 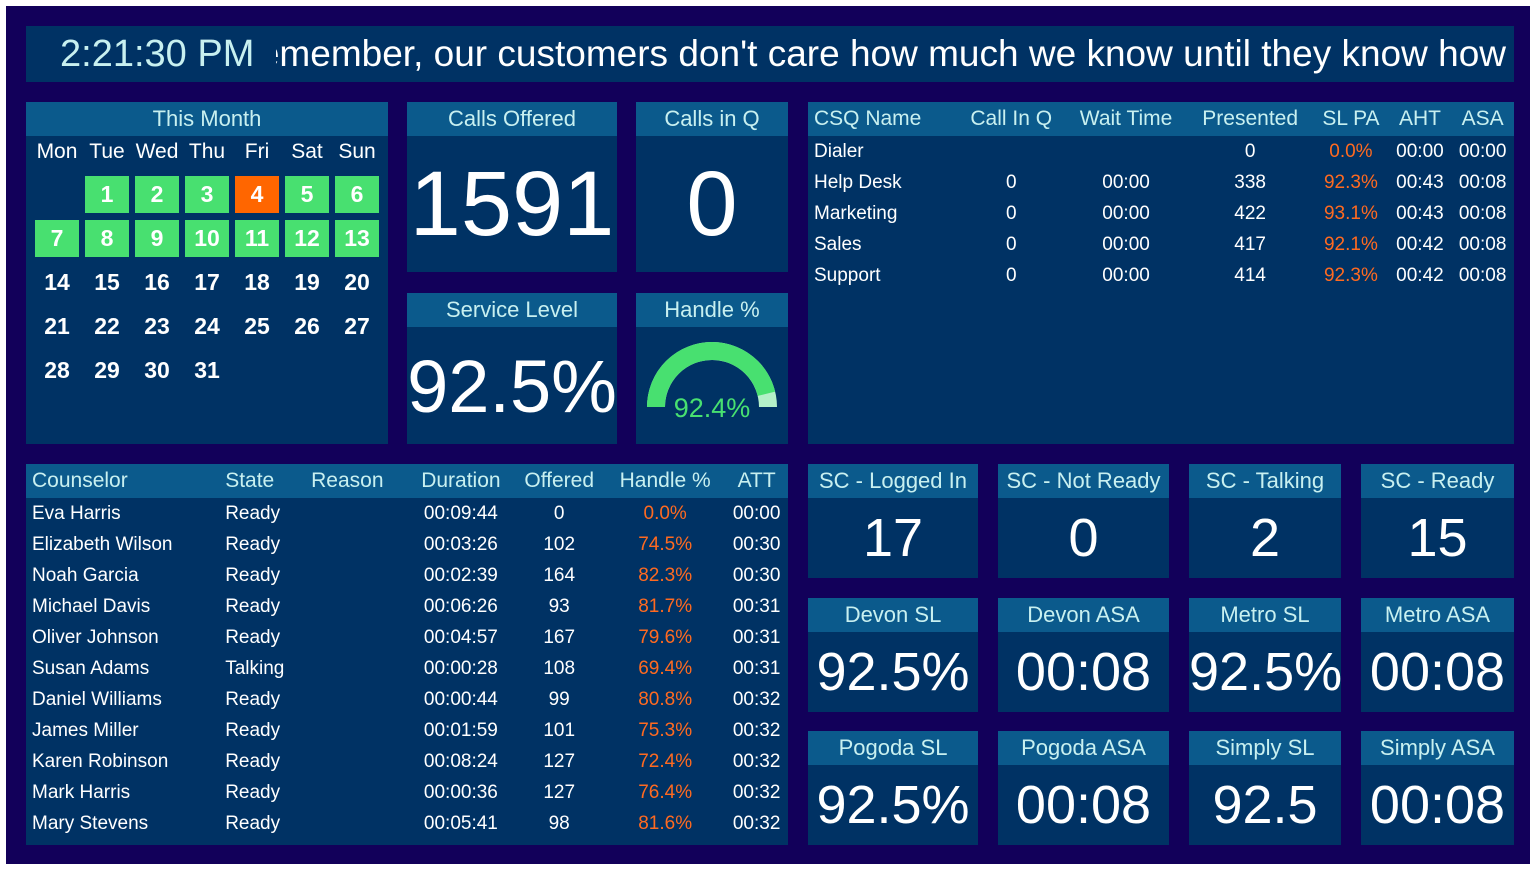 I want to click on calendar-day: 18, so click(x=257, y=282).